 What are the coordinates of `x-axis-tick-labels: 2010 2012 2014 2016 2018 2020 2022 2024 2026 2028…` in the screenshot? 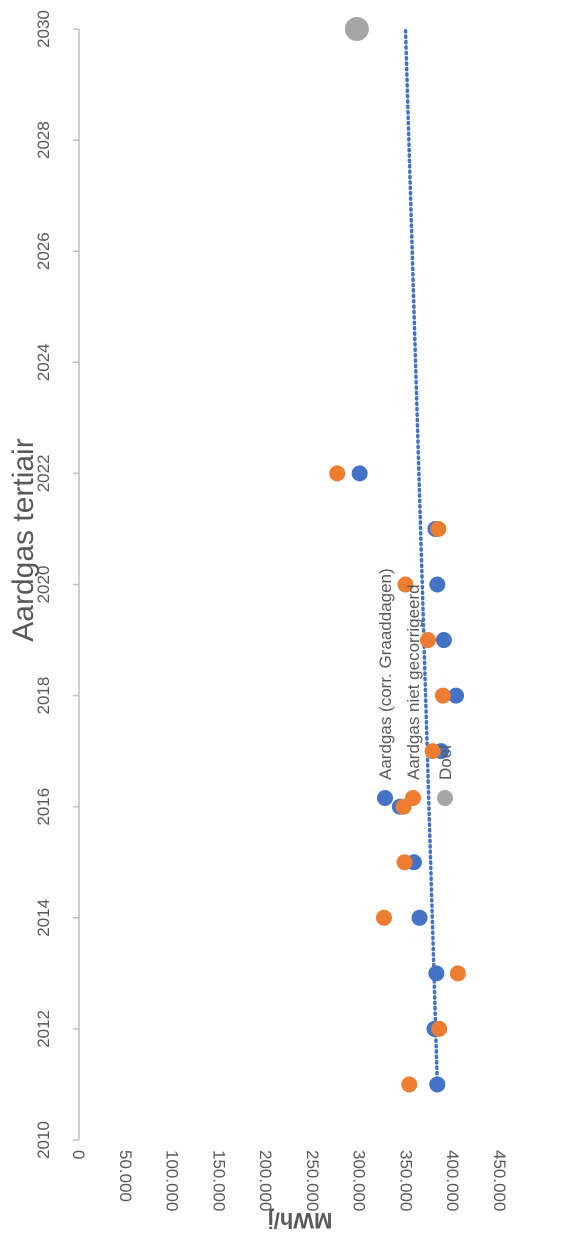 It's located at (43, 584).